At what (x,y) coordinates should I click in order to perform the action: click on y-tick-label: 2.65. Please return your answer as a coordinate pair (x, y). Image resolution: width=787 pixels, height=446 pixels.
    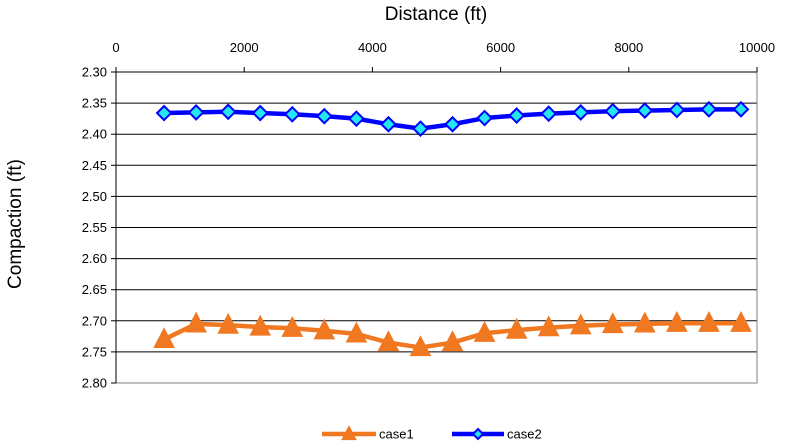
    Looking at the image, I should click on (94, 289).